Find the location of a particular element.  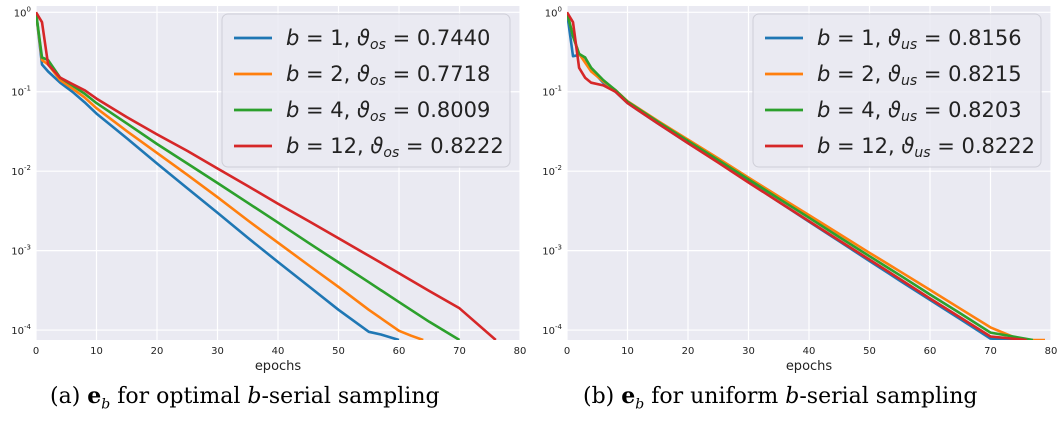

chart-b-xtick-7: 70 is located at coordinates (990, 351).